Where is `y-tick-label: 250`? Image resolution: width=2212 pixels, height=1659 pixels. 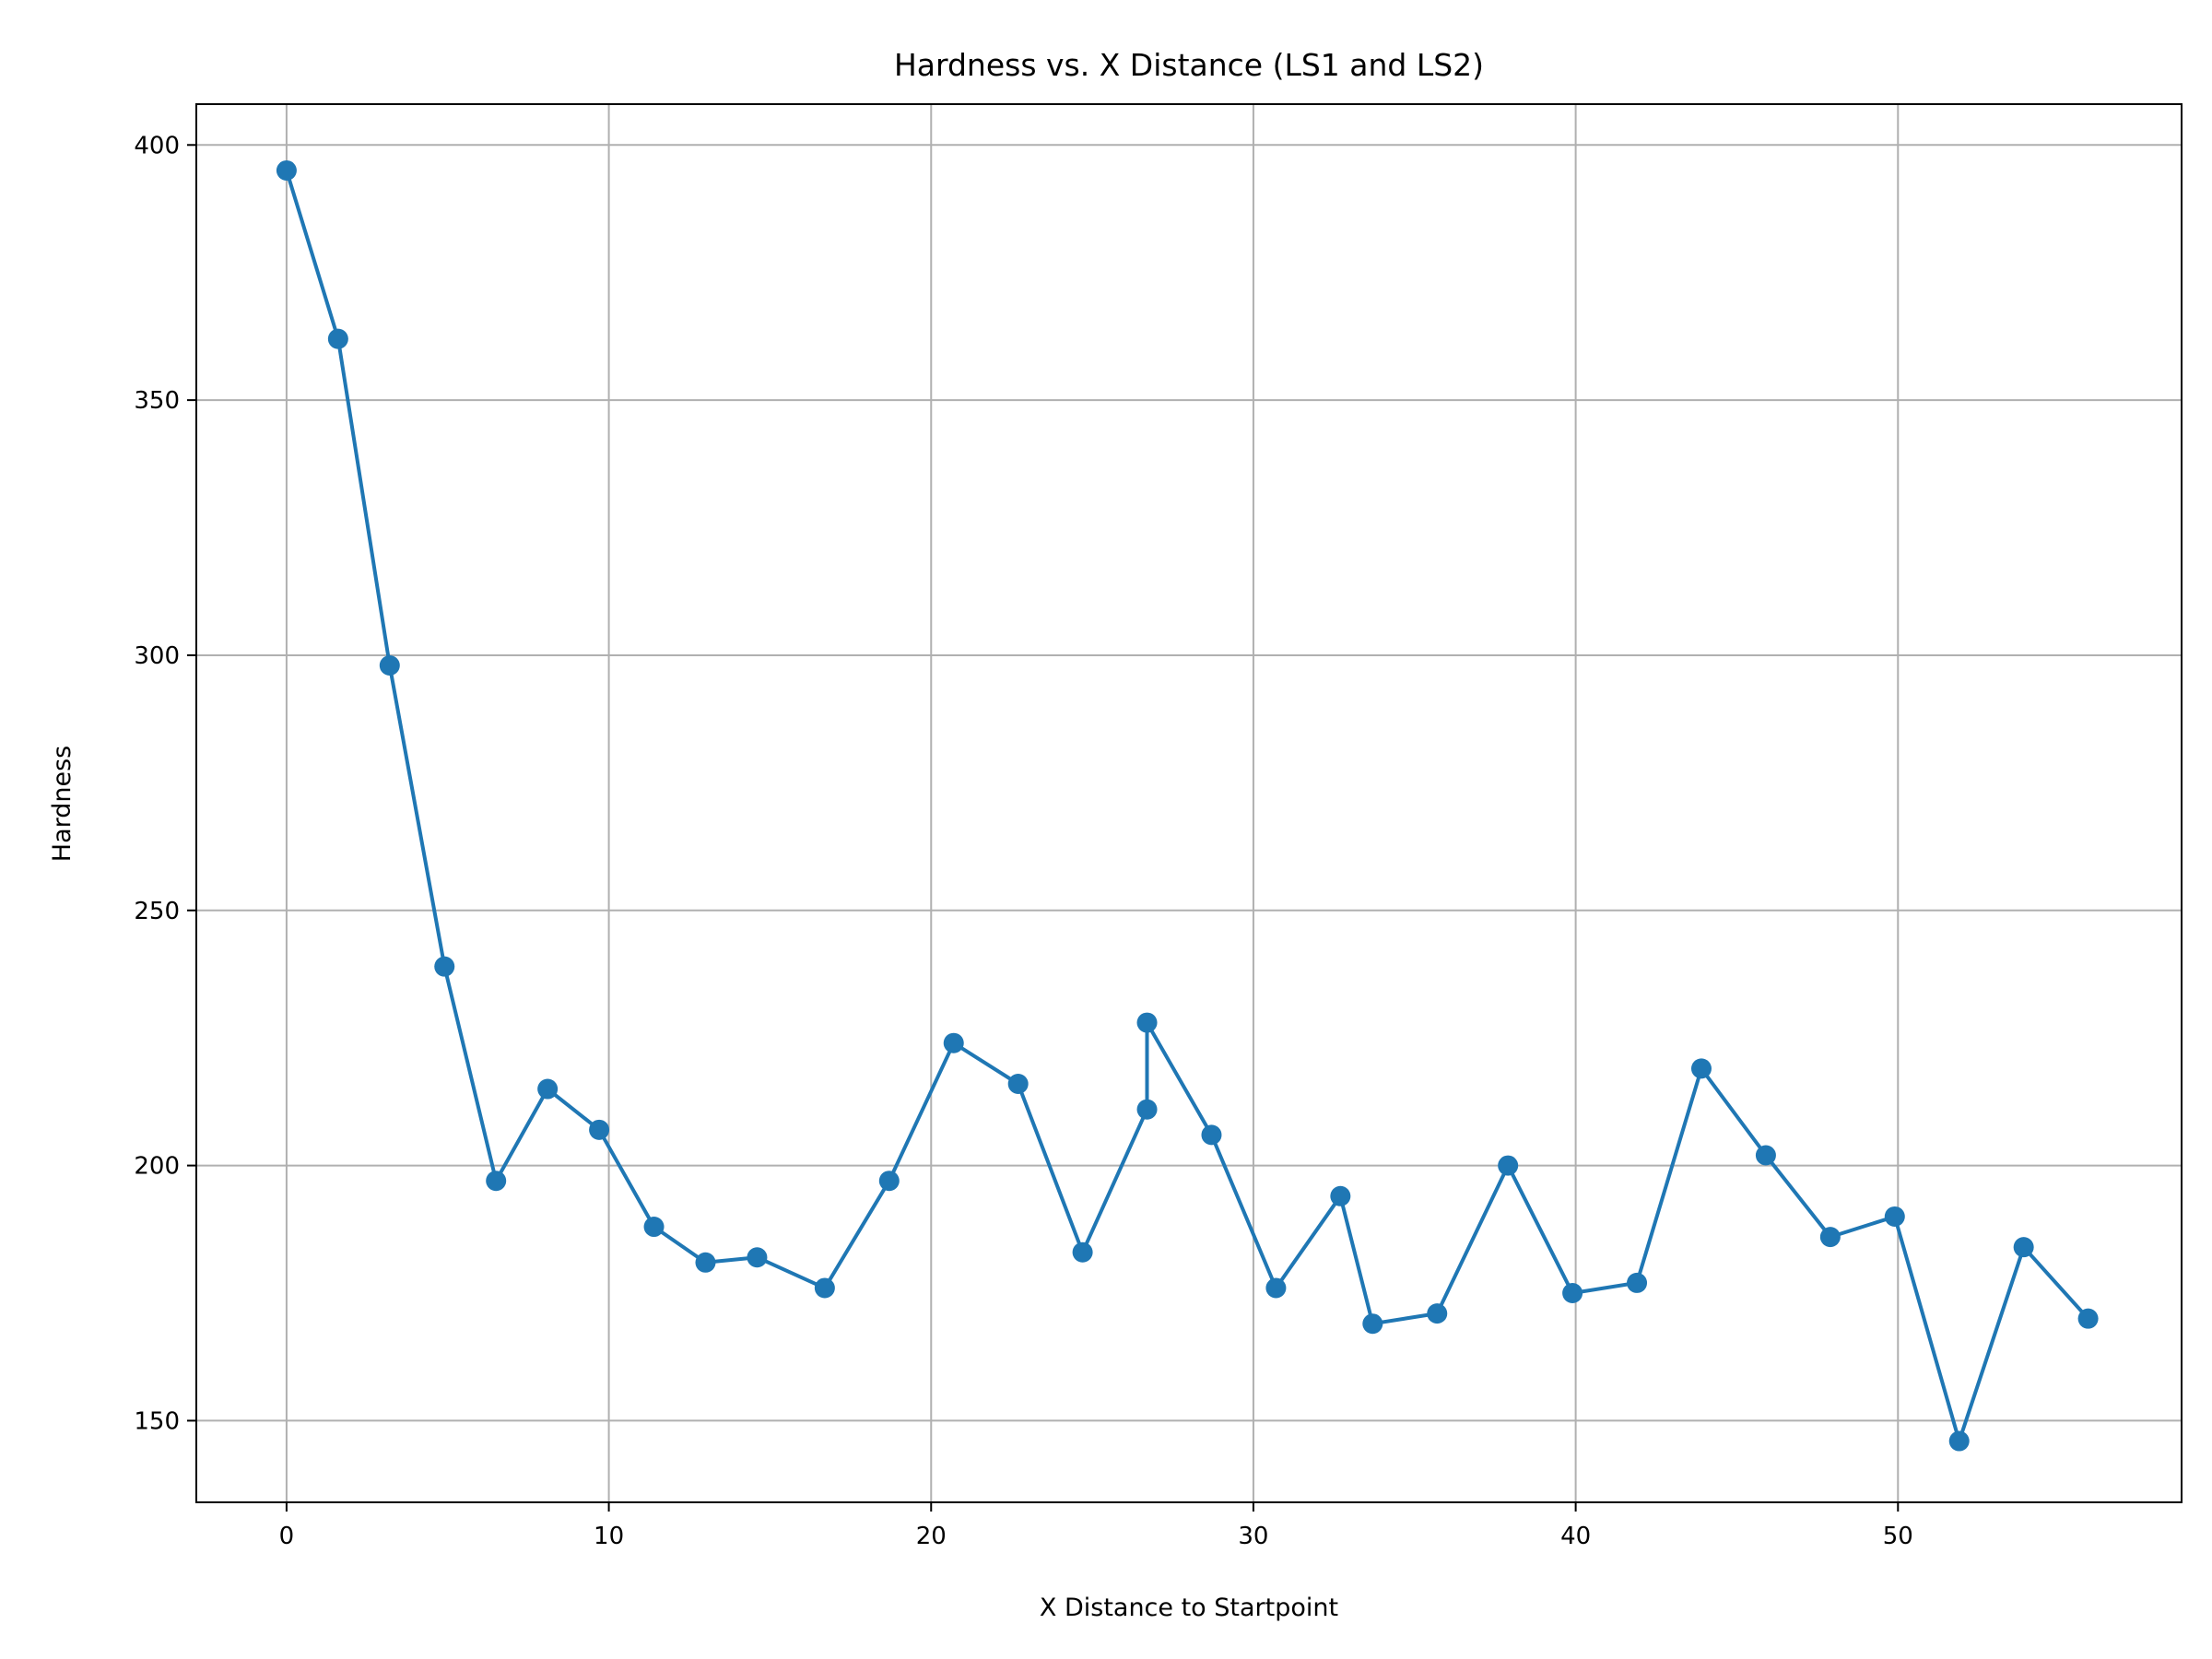 y-tick-label: 250 is located at coordinates (157, 911).